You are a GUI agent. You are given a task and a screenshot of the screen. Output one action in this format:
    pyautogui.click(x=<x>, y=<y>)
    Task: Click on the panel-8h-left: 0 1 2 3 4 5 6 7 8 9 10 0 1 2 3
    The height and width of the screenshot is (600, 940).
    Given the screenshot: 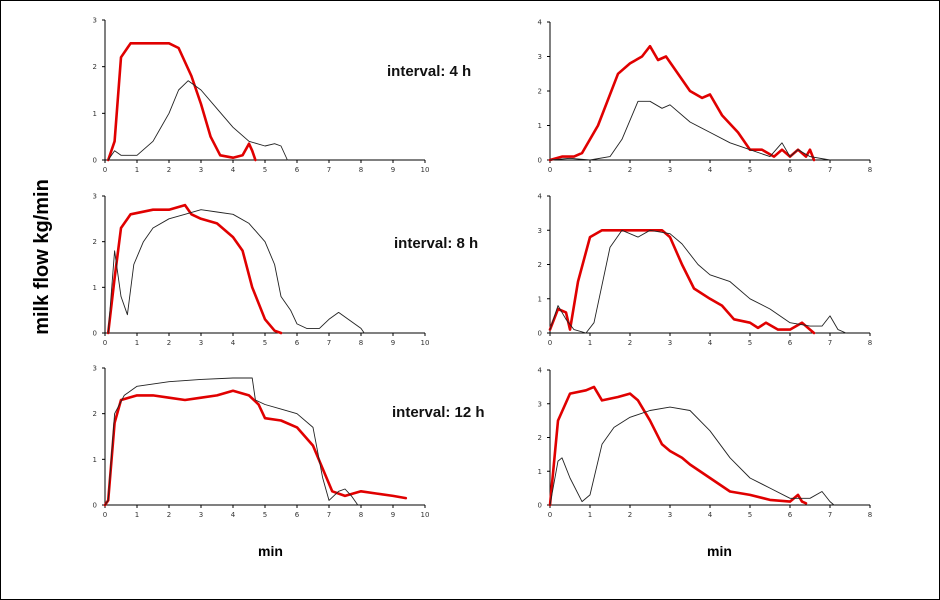 What is the action you would take?
    pyautogui.click(x=261, y=270)
    